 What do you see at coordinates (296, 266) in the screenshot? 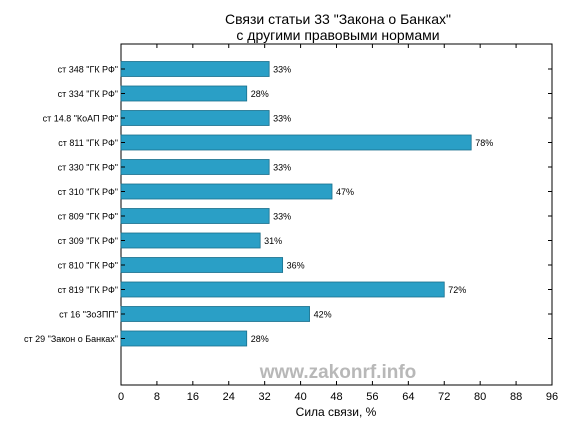
I see `bar-value-label: 36%` at bounding box center [296, 266].